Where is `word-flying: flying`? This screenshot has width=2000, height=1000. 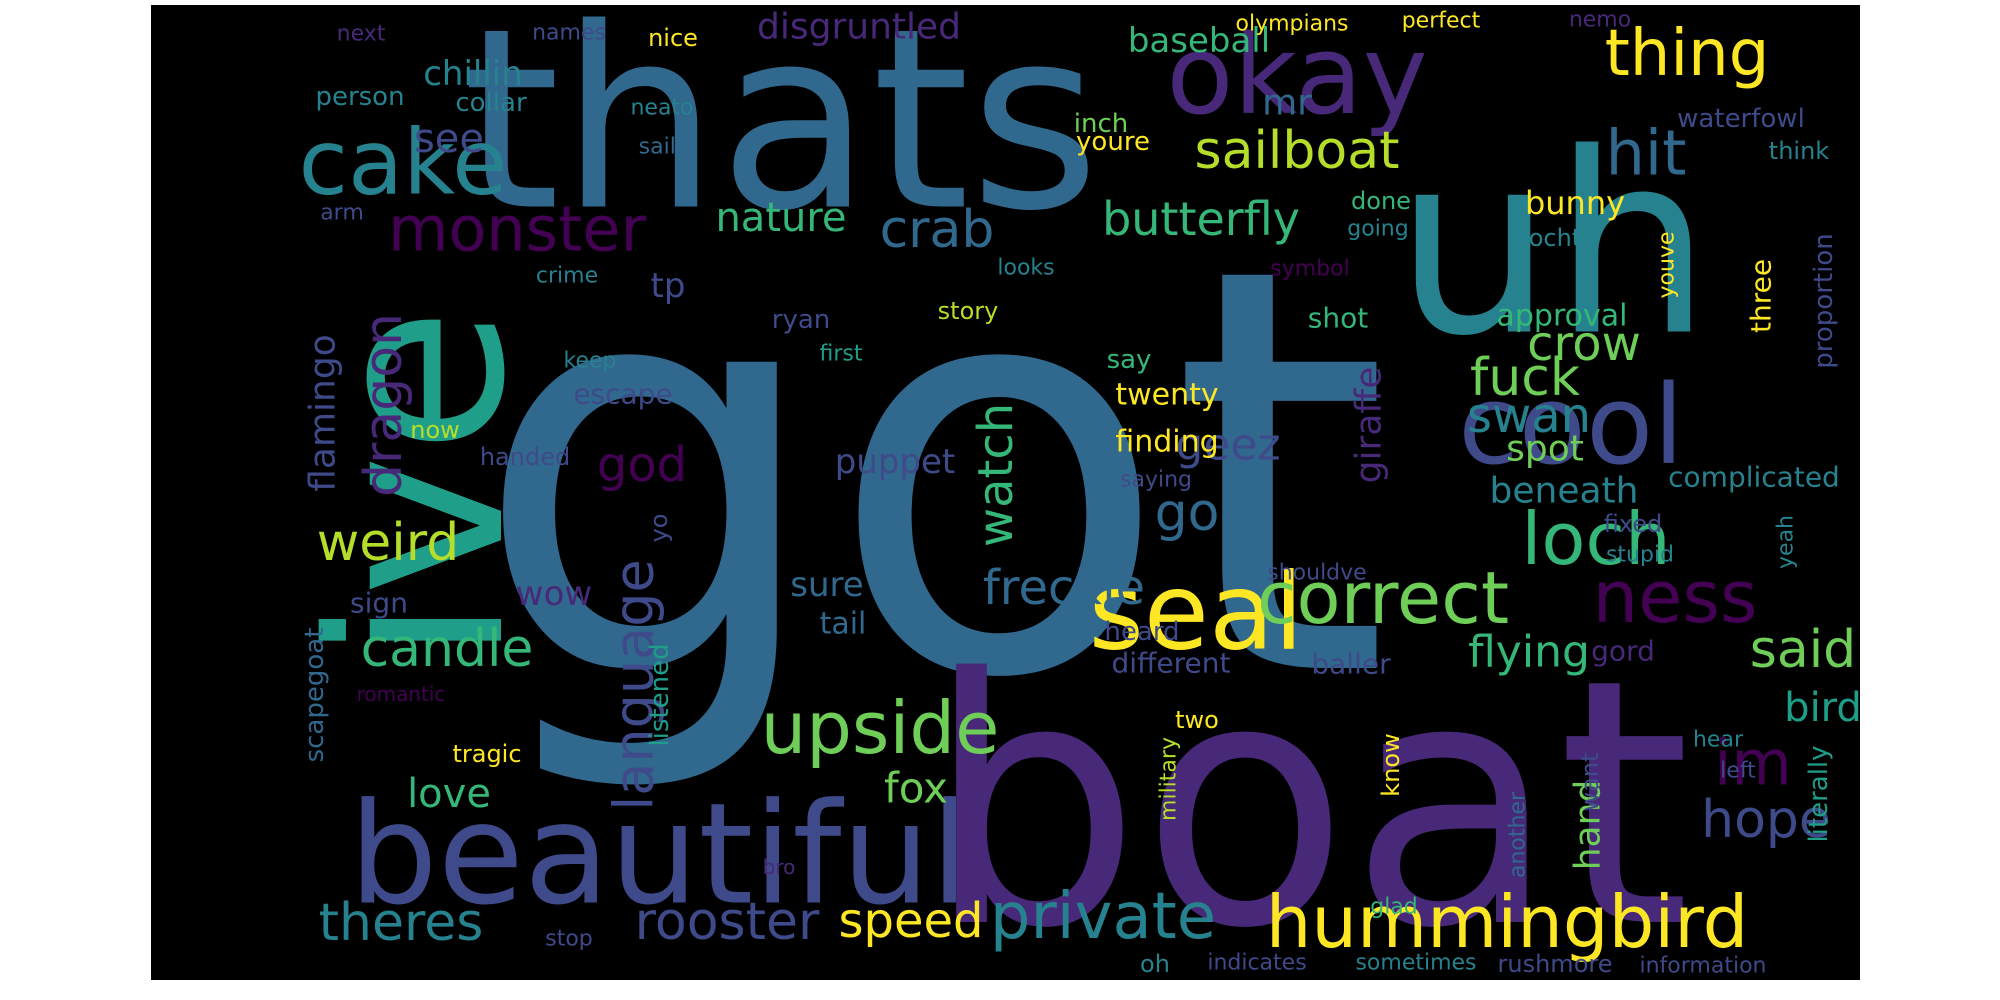 word-flying: flying is located at coordinates (1529, 652).